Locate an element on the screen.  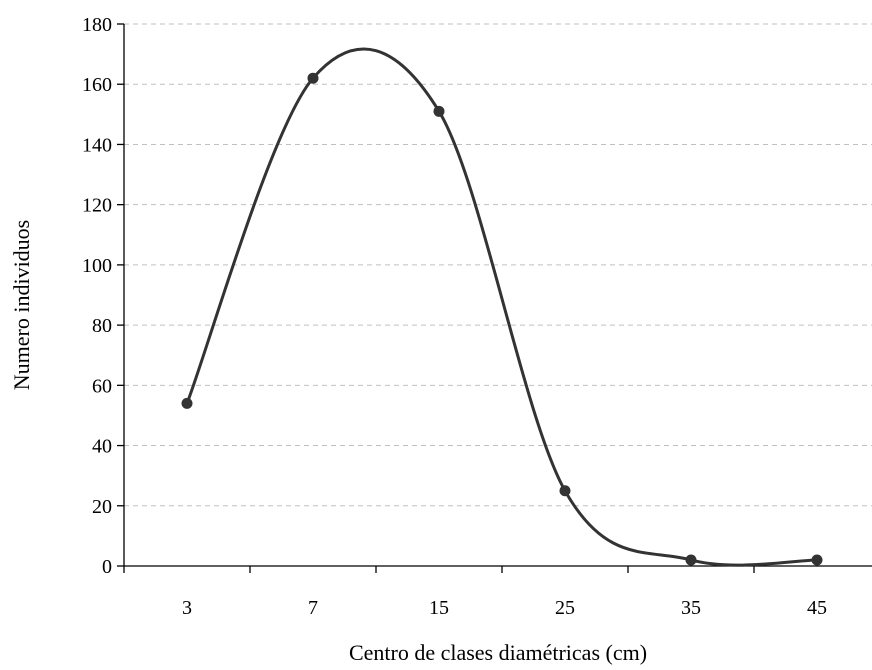
y-tick-label: 100 is located at coordinates (97, 266).